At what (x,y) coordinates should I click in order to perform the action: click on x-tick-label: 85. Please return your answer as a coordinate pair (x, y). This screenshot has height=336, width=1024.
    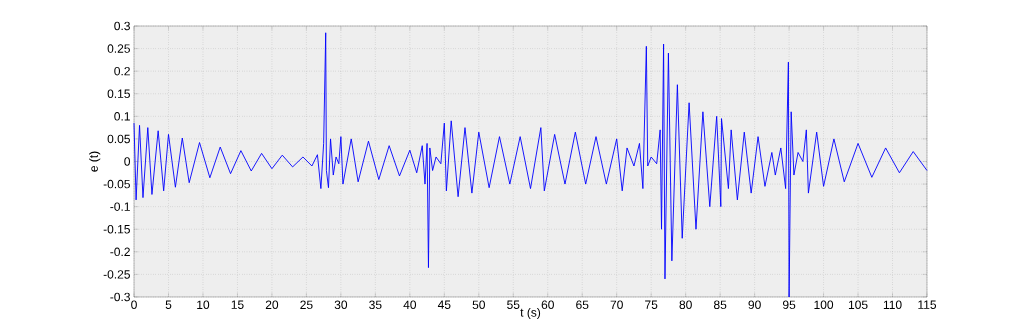
    Looking at the image, I should click on (720, 305).